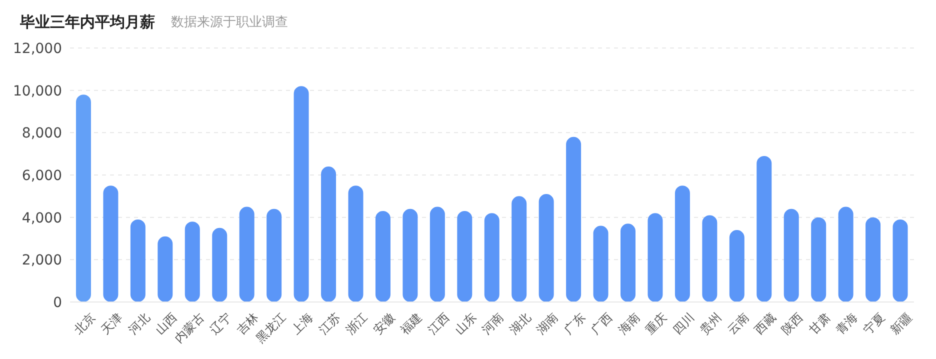 The height and width of the screenshot is (359, 936). What do you see at coordinates (302, 324) in the screenshot?
I see `x-tick-label: 上海` at bounding box center [302, 324].